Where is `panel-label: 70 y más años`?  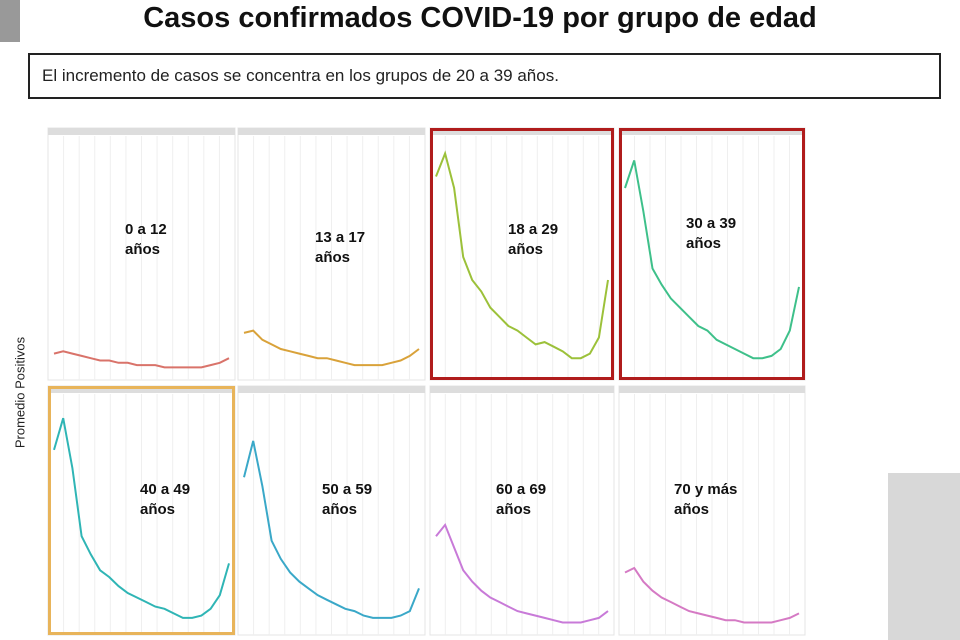 panel-label: 70 y más años is located at coordinates (706, 499).